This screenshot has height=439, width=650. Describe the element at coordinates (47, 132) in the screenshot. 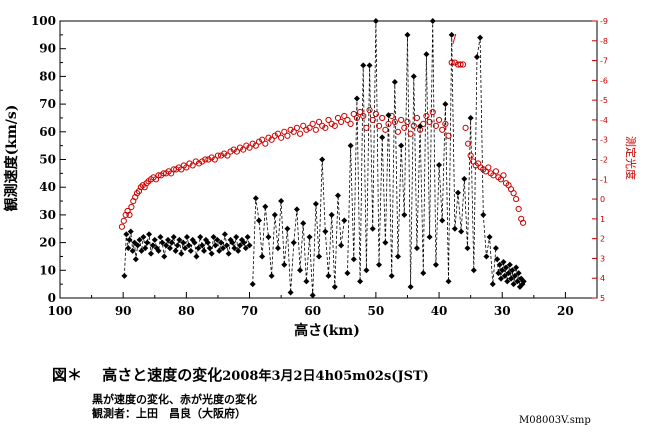

I see `y-tick-label: 60` at that location.